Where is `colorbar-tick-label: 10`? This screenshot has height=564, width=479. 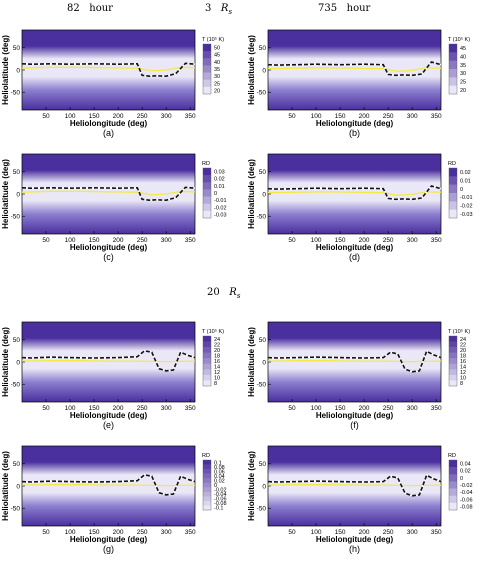 colorbar-tick-label: 10 is located at coordinates (217, 379).